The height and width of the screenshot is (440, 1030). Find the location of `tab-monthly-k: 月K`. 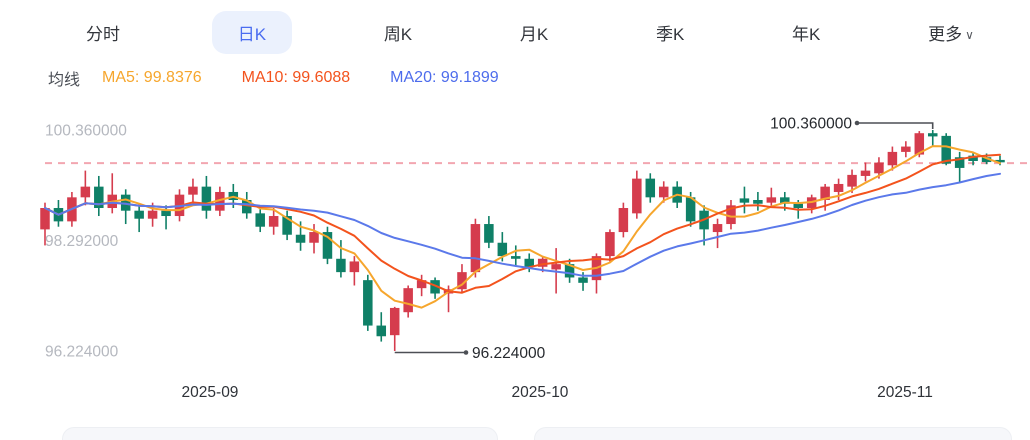

tab-monthly-k: 月K is located at coordinates (534, 32).